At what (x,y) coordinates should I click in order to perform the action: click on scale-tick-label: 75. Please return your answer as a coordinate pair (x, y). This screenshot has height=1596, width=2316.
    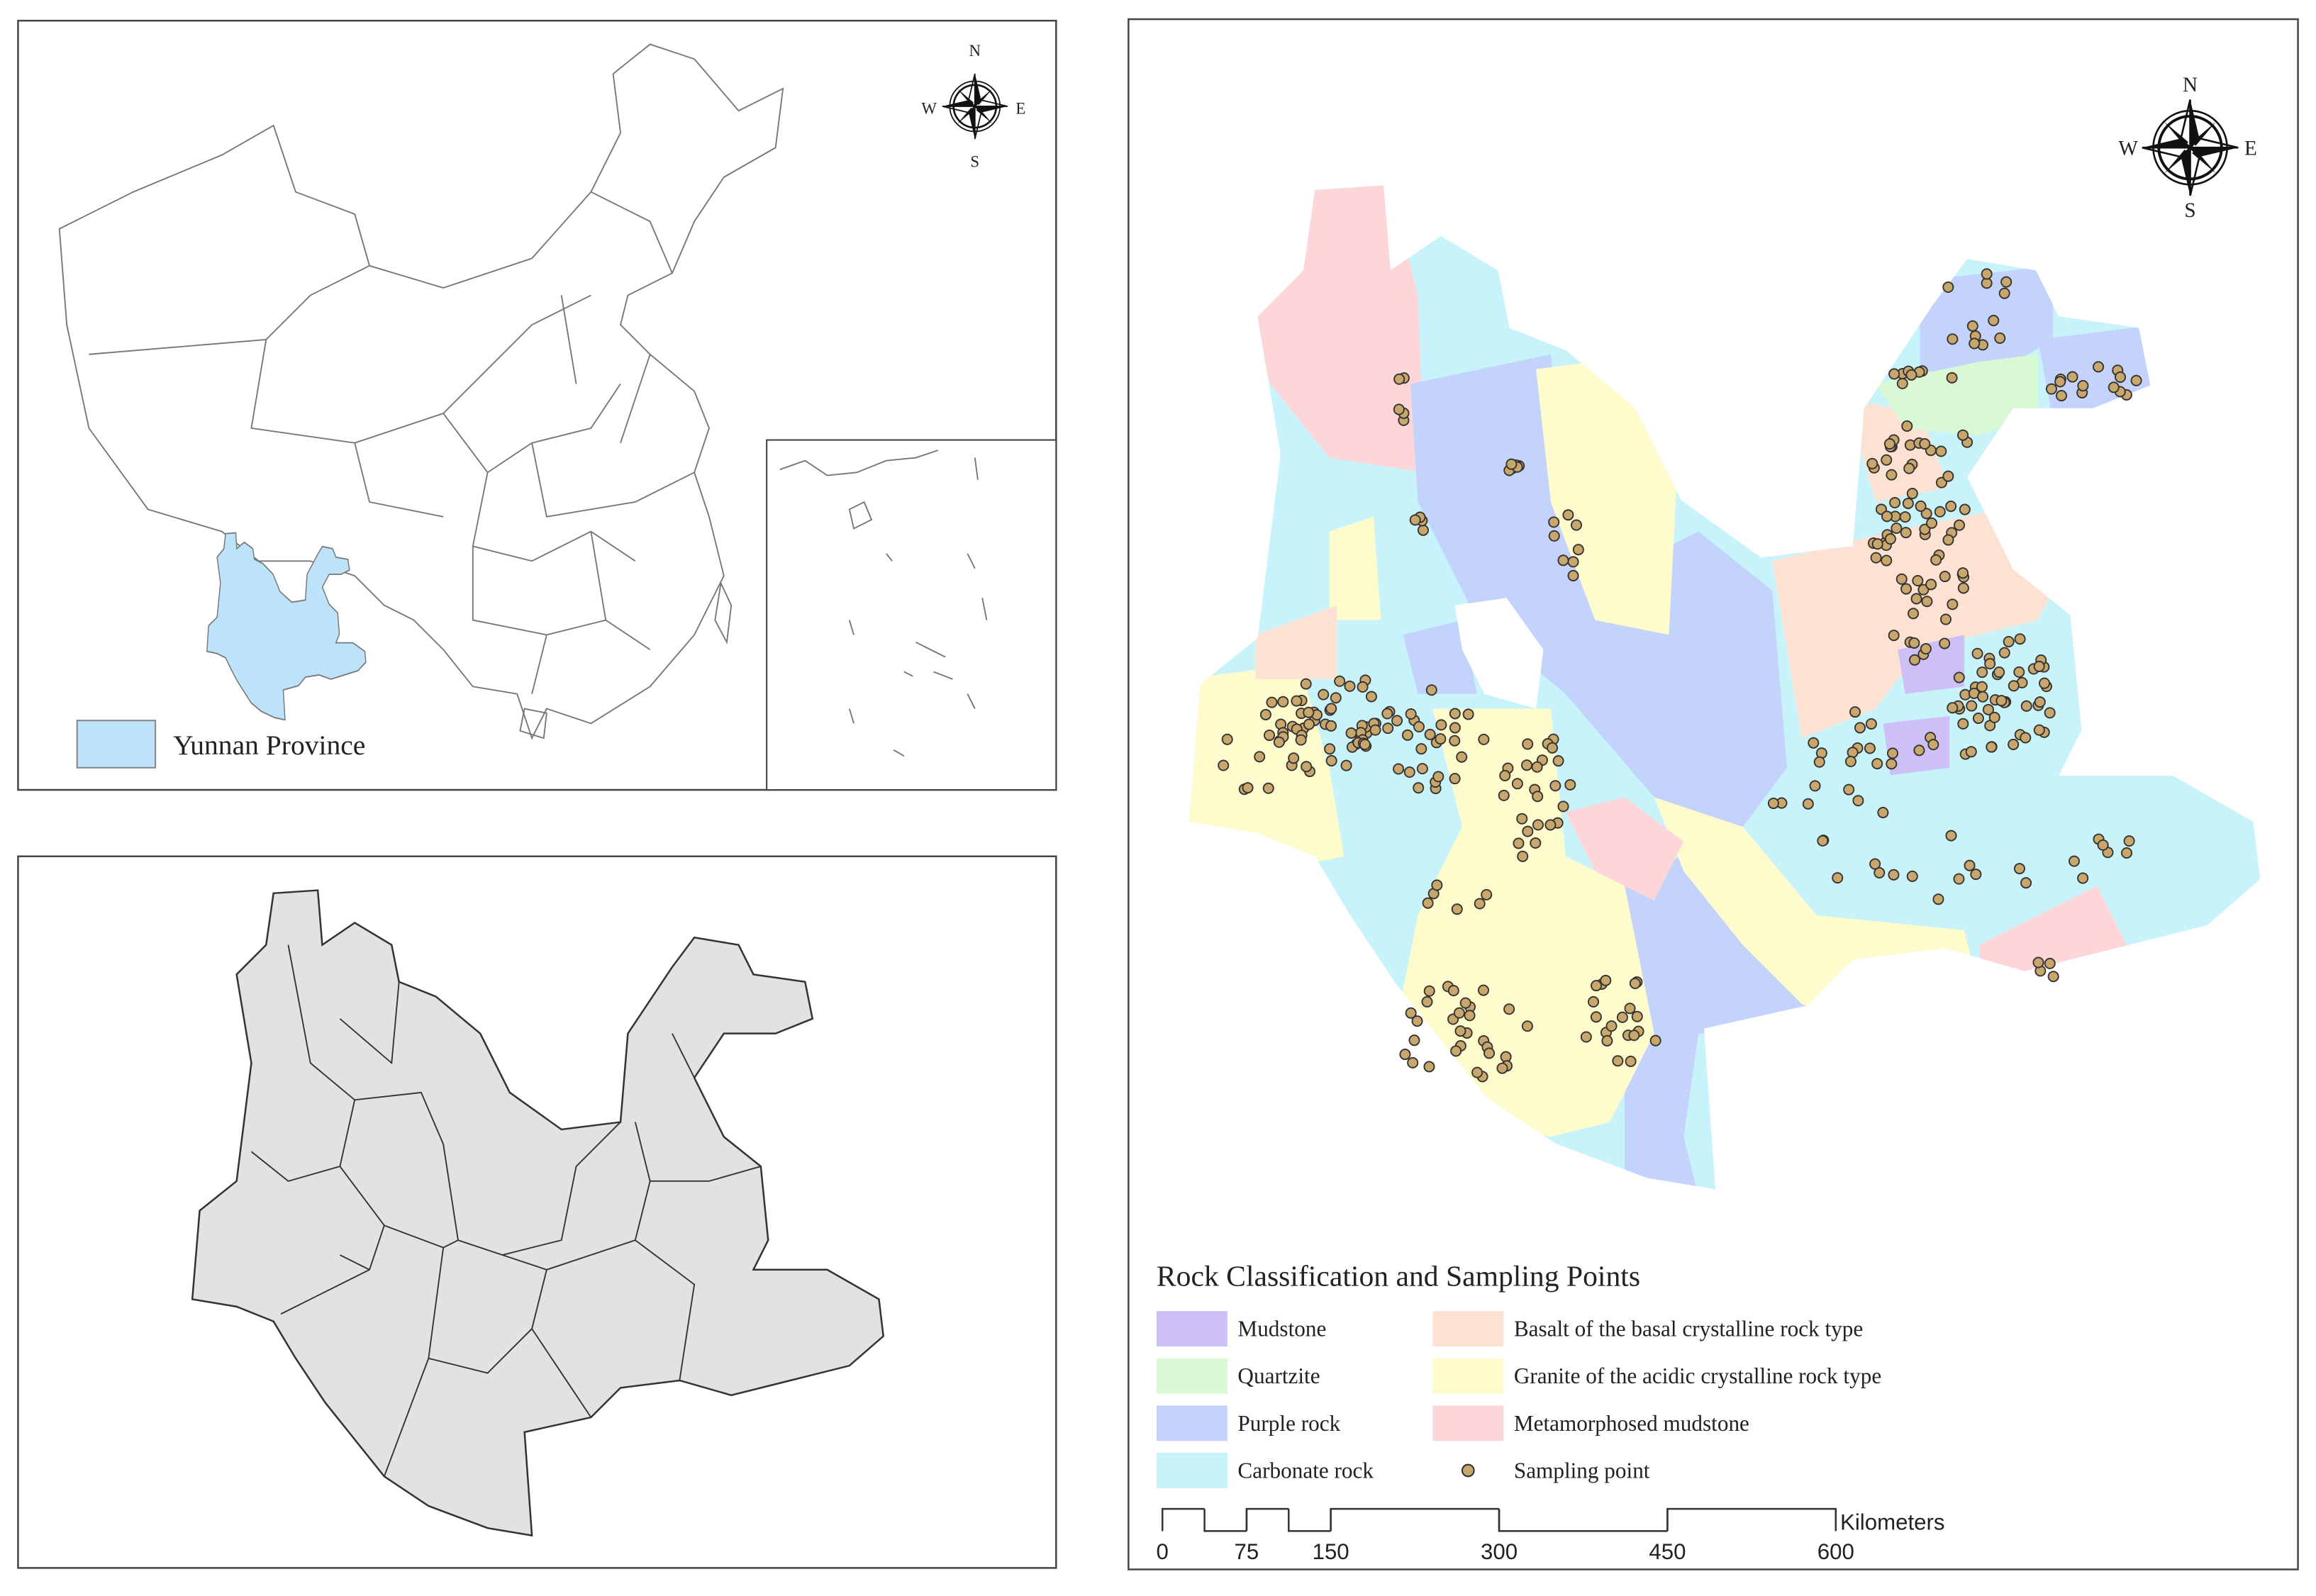
    Looking at the image, I should click on (1247, 1552).